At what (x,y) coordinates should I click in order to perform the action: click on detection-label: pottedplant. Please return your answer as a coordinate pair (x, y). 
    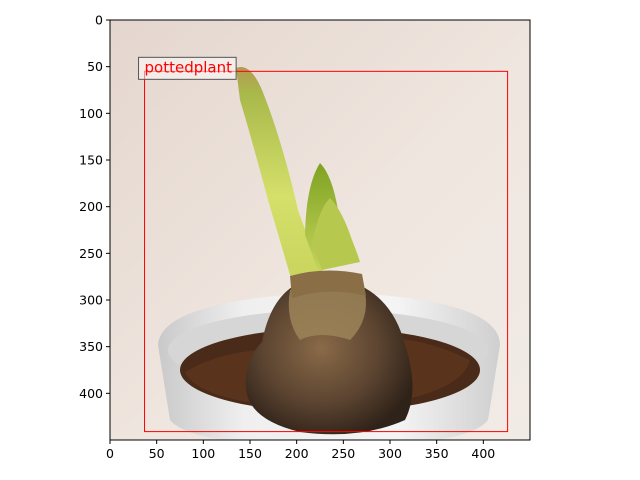
    Looking at the image, I should click on (189, 67).